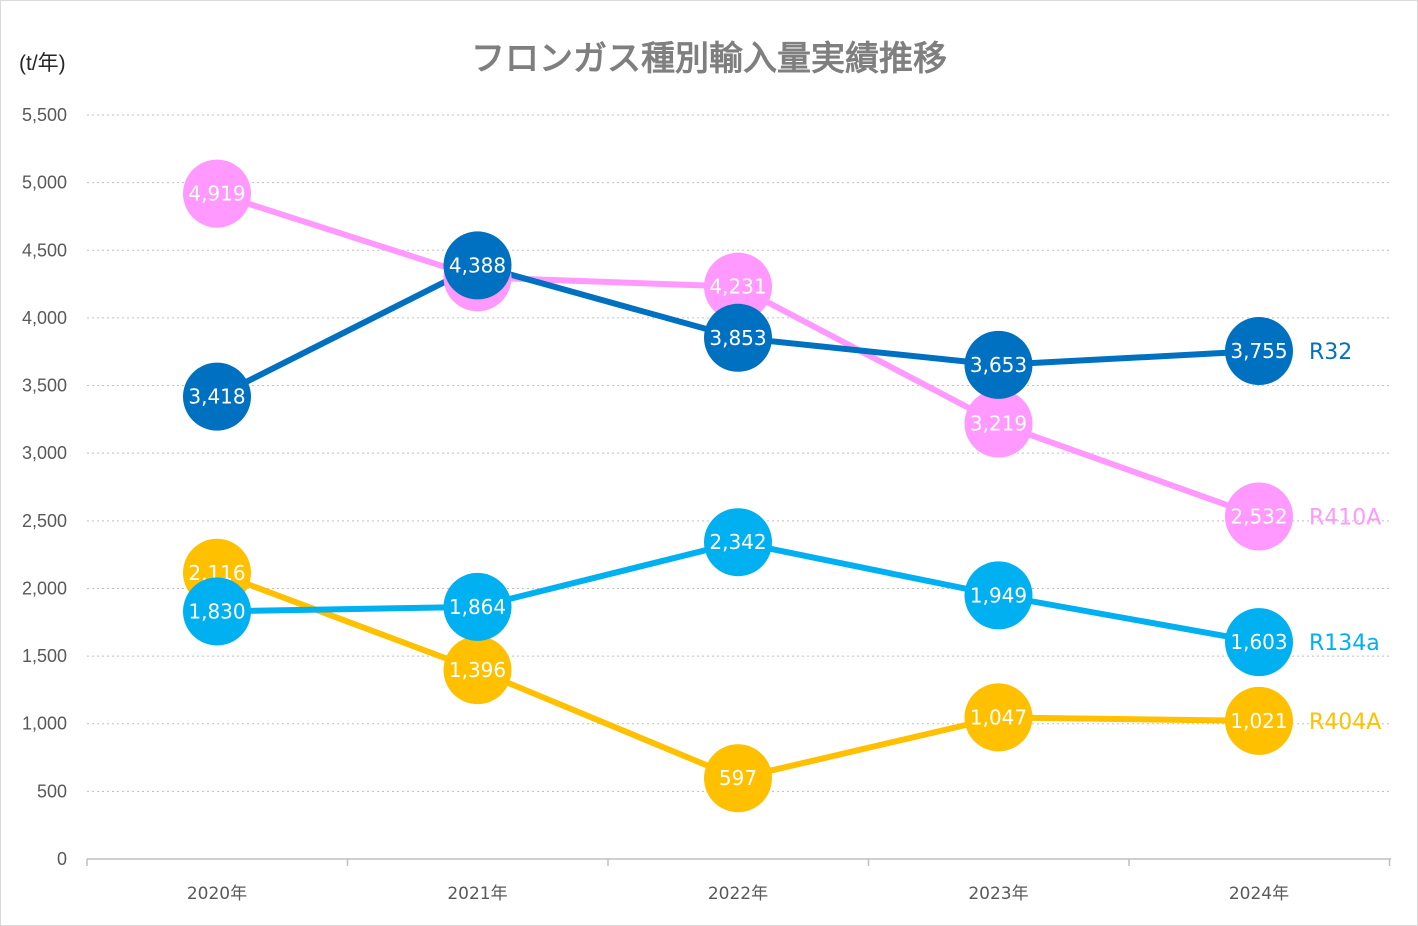  What do you see at coordinates (42, 63) in the screenshot?
I see `y-axis-unit-label: (t/年)` at bounding box center [42, 63].